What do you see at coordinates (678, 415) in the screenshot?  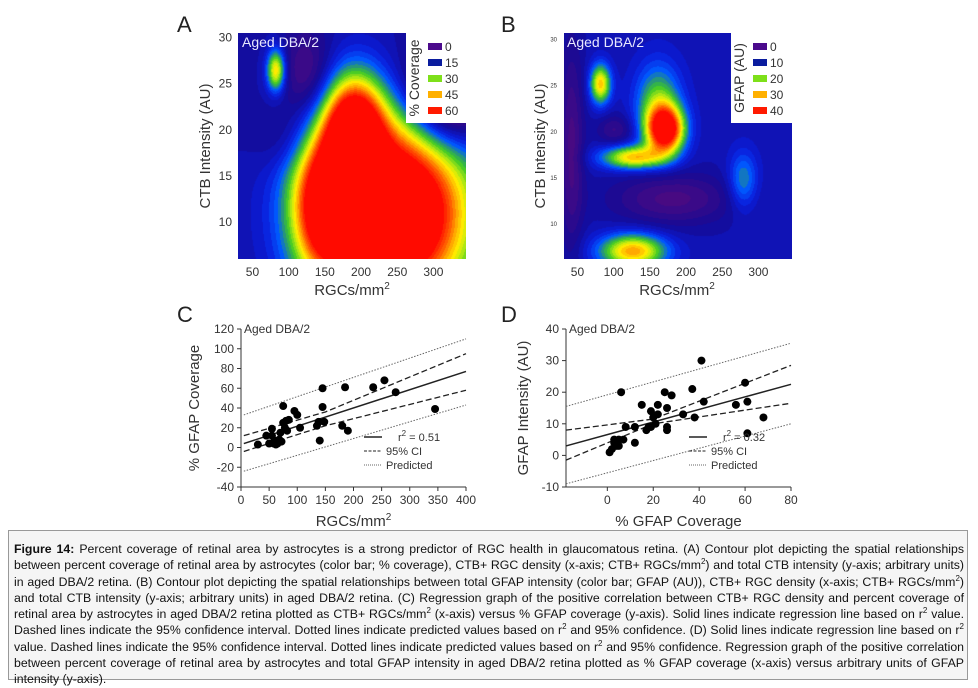 I see `regression-line` at bounding box center [678, 415].